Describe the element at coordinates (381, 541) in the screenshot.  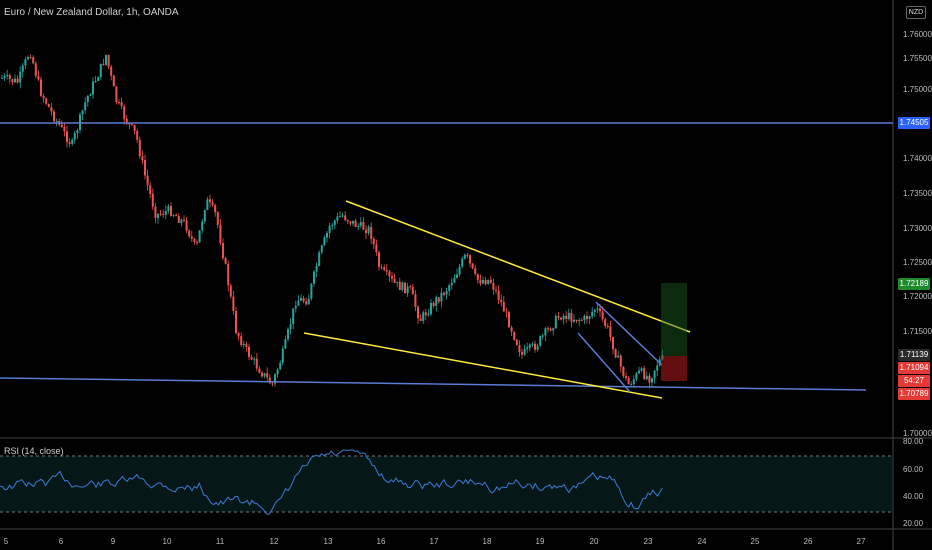
I see `date-label-16: 16` at that location.